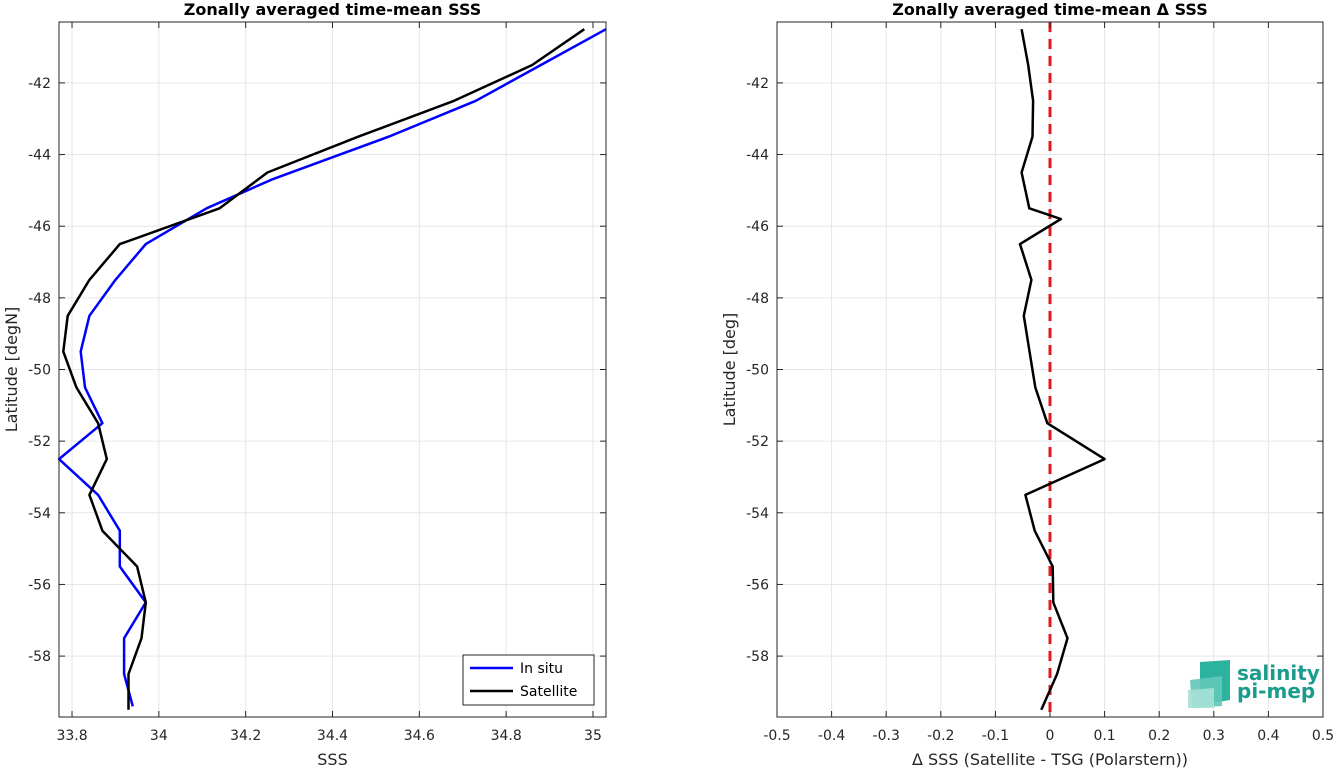  I want to click on x-axis-label: Δ SSS (Satellite - TSG (Polarstern)), so click(1050, 759).